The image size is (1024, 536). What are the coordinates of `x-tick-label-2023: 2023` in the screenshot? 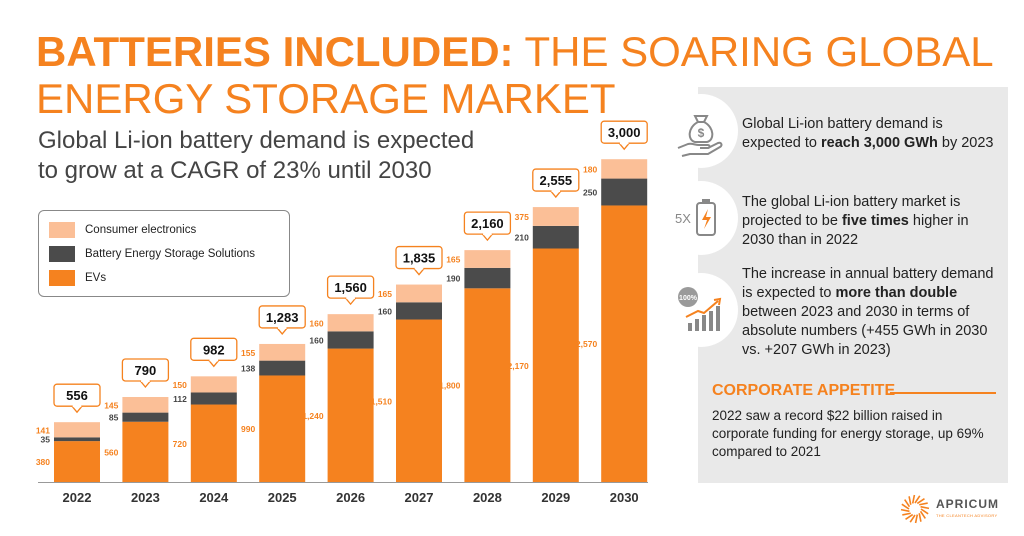 It's located at (145, 497).